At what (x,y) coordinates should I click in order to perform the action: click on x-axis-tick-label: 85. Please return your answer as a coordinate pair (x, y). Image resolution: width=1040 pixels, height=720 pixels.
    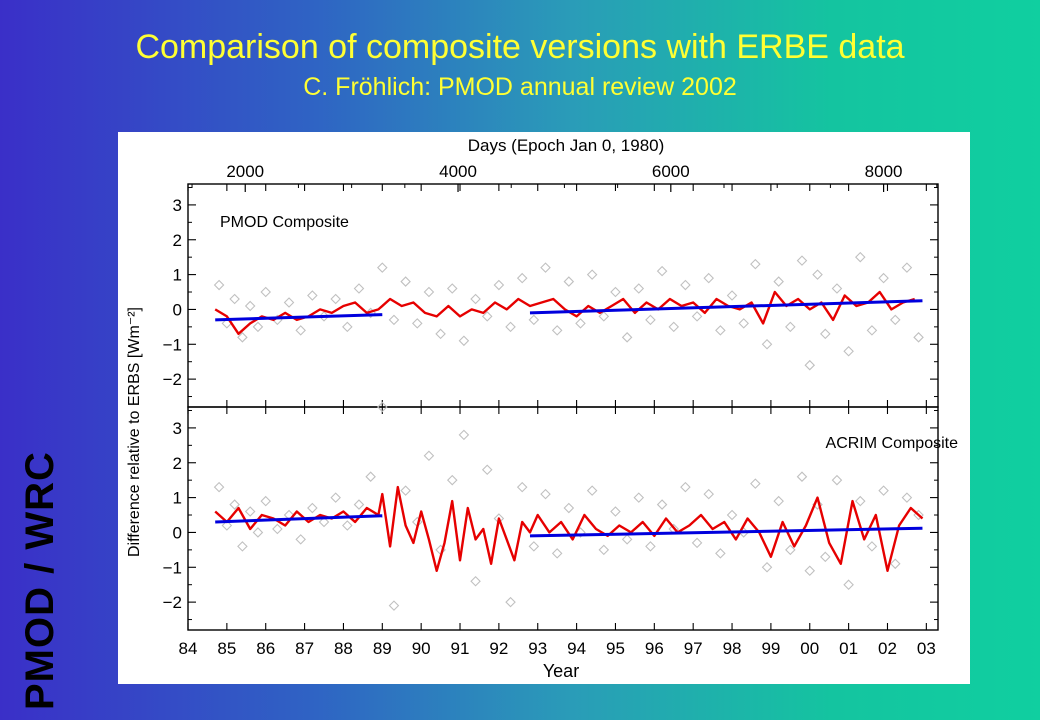
    Looking at the image, I should click on (226, 648).